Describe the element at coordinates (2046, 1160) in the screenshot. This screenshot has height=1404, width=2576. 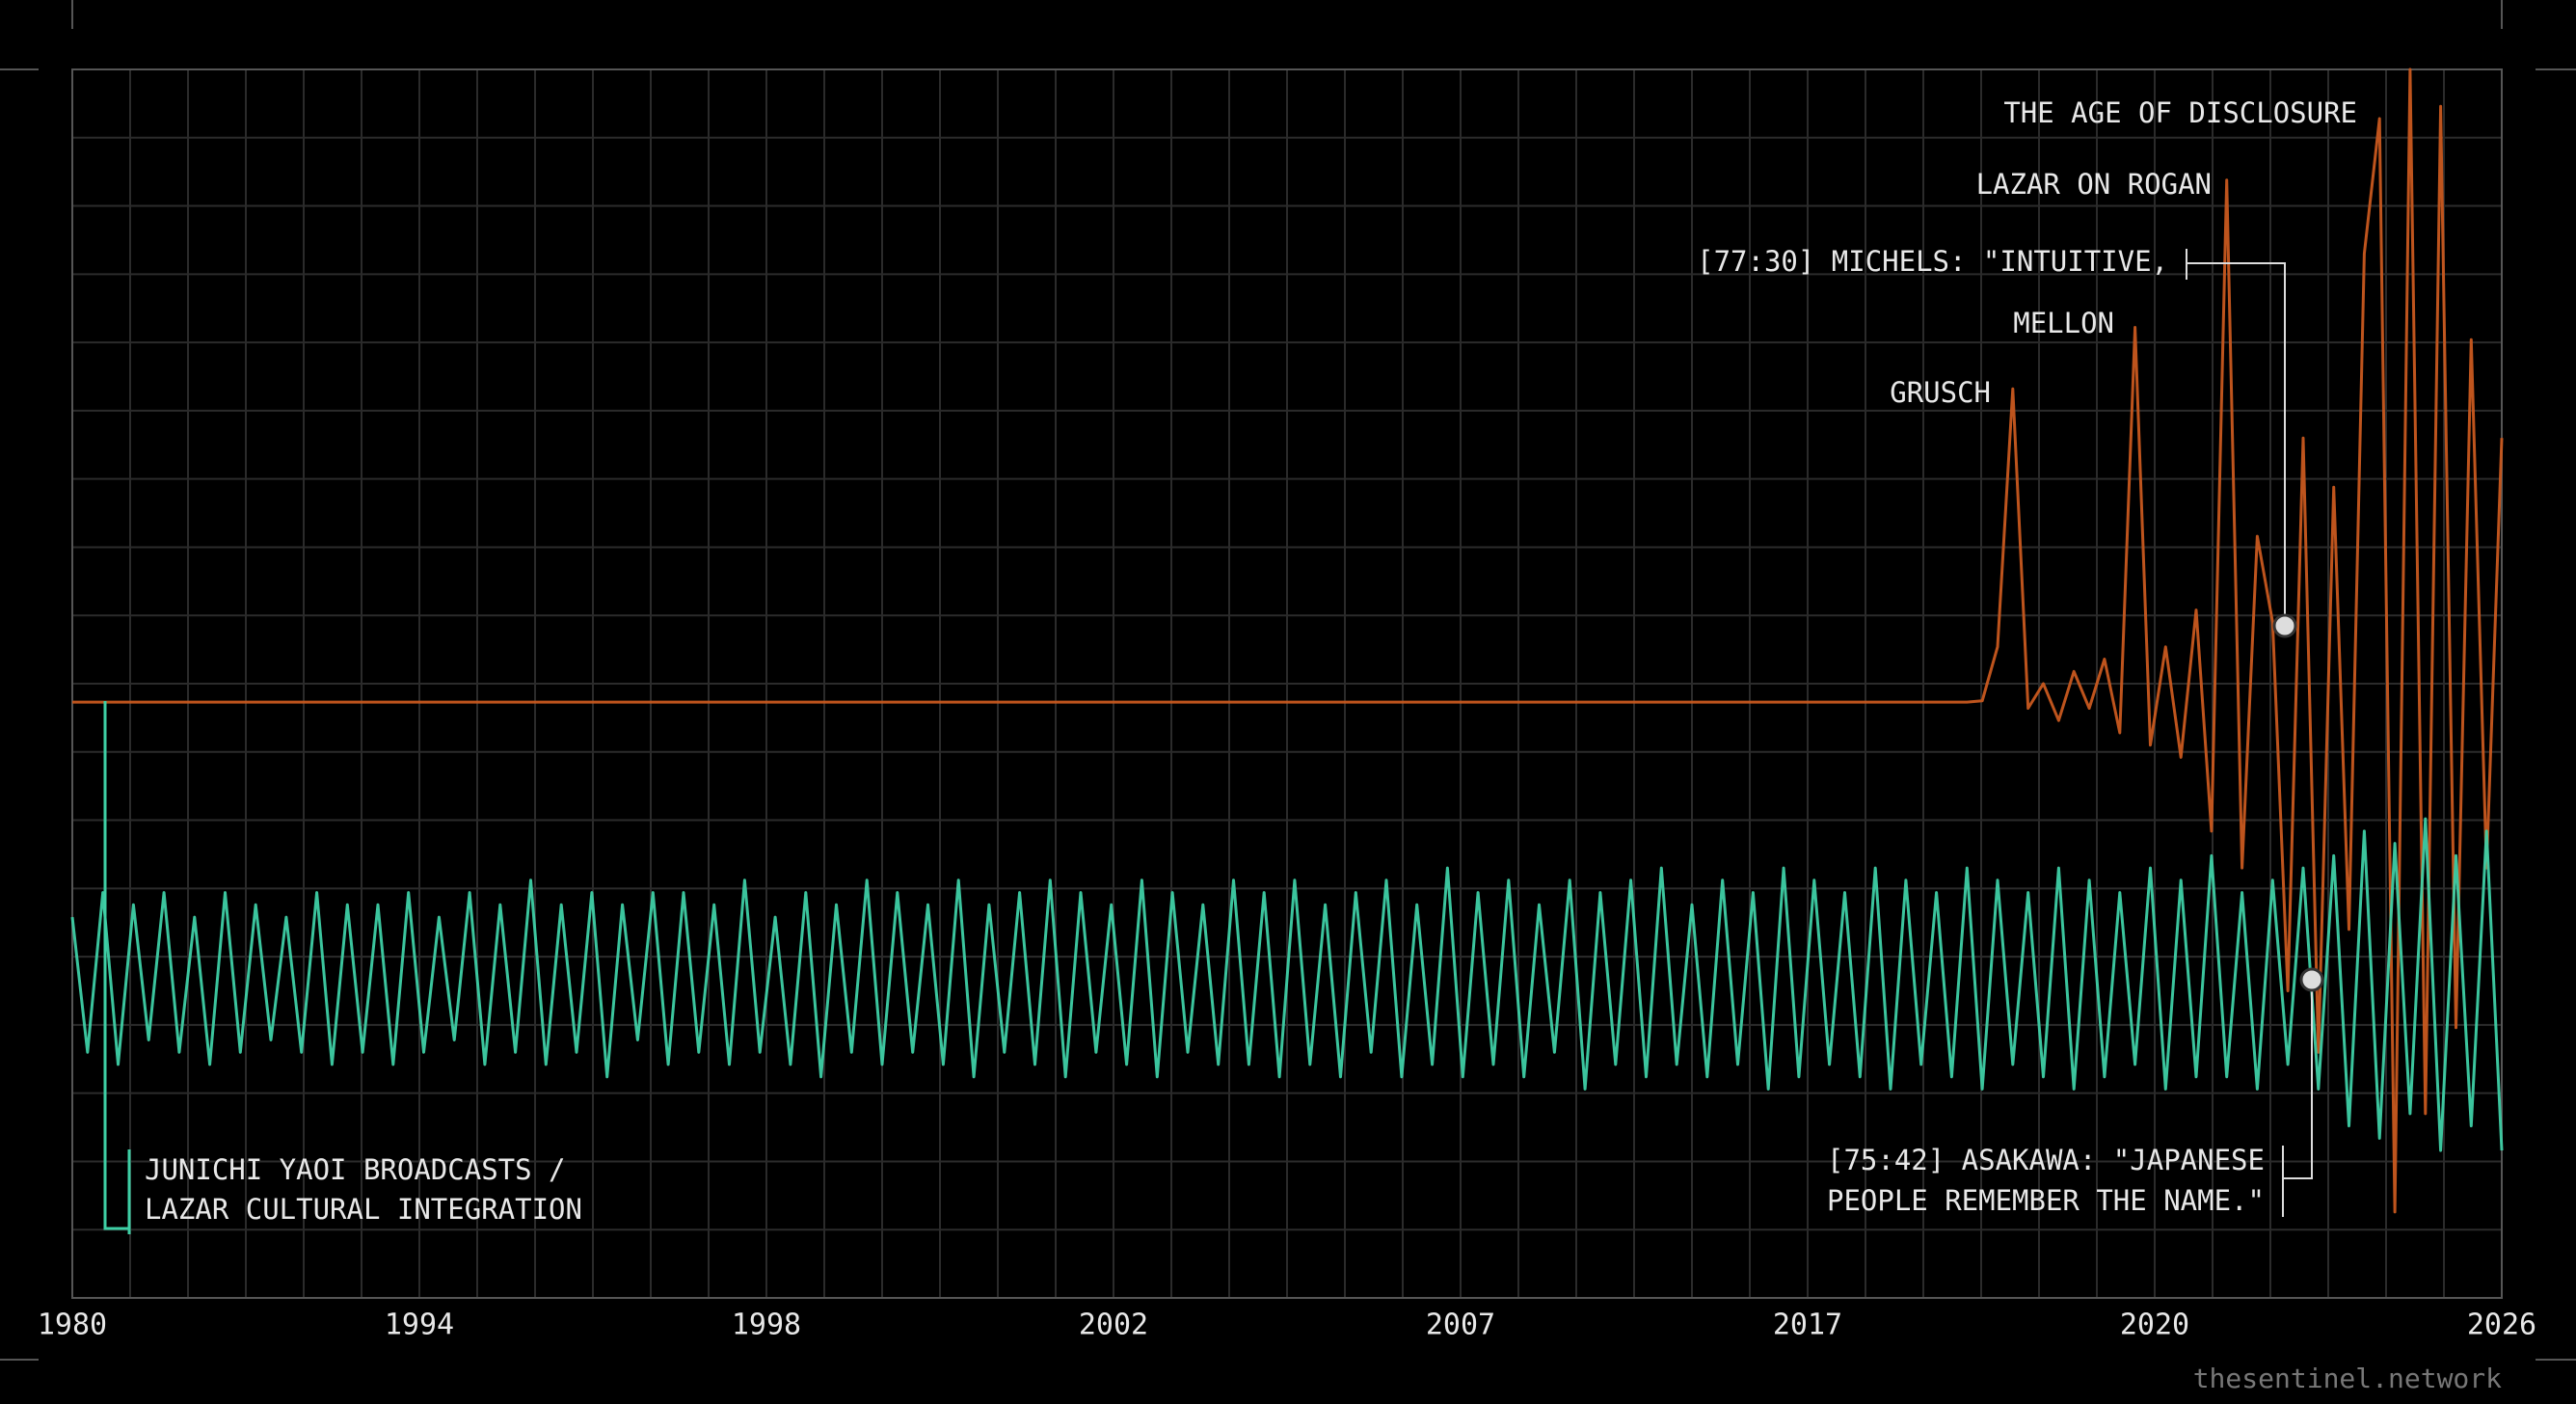
I see `annotation: [75:42] ASAKAWA: "JAPANESE` at that location.